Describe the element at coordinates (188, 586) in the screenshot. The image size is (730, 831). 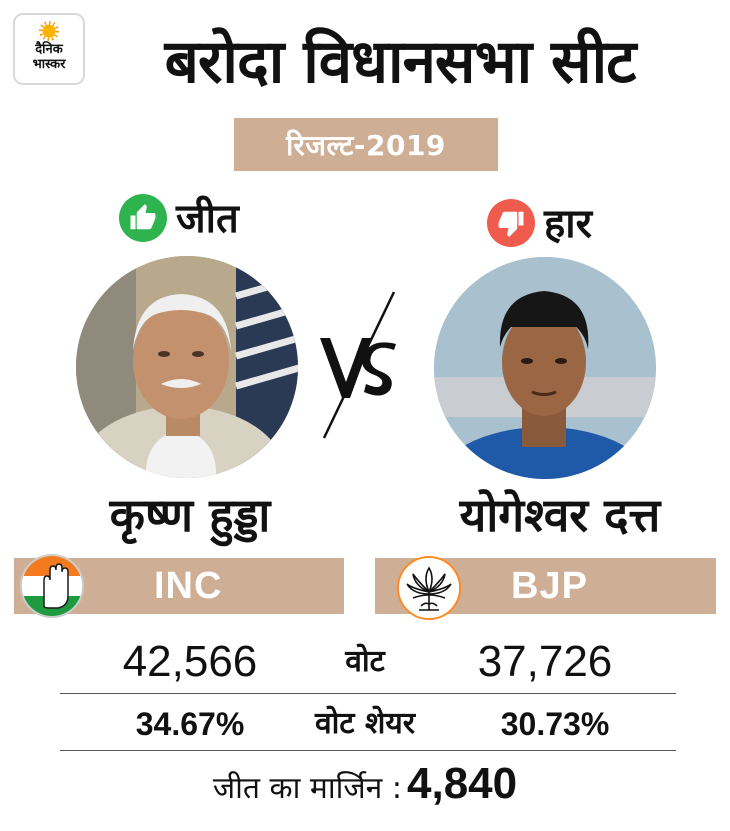
I see `winner-party-name: INC` at that location.